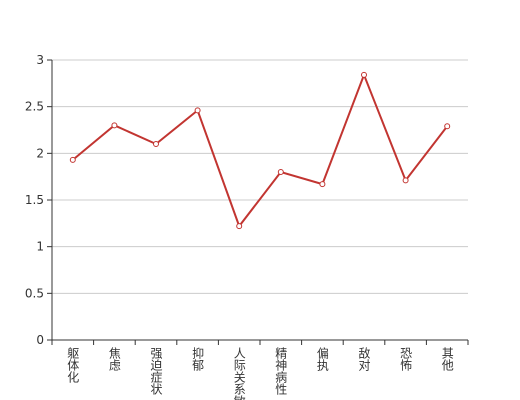 The image size is (520, 400). What do you see at coordinates (406, 359) in the screenshot?
I see `x-tick-label: 恐怖` at bounding box center [406, 359].